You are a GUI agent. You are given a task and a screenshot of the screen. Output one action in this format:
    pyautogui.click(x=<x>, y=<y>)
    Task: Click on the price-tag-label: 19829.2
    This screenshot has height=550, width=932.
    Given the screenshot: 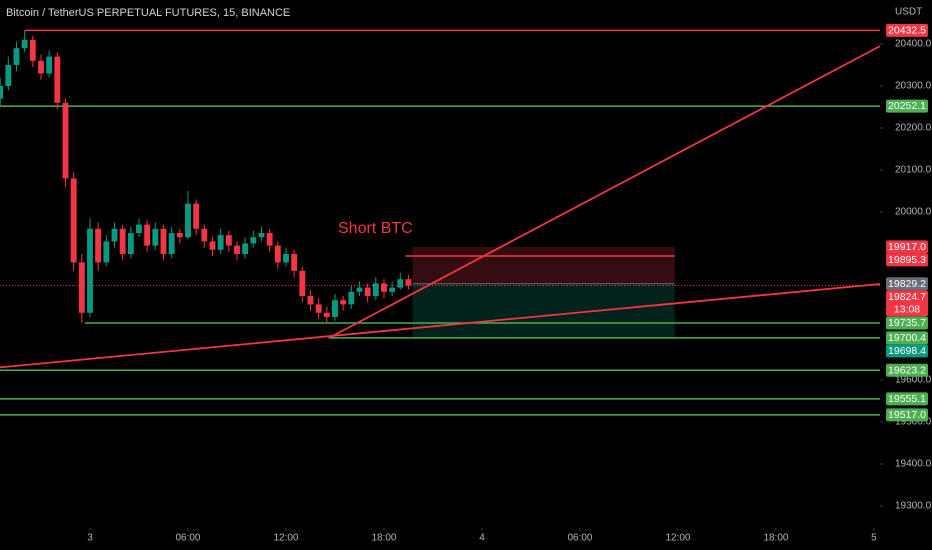 What is the action you would take?
    pyautogui.click(x=907, y=284)
    